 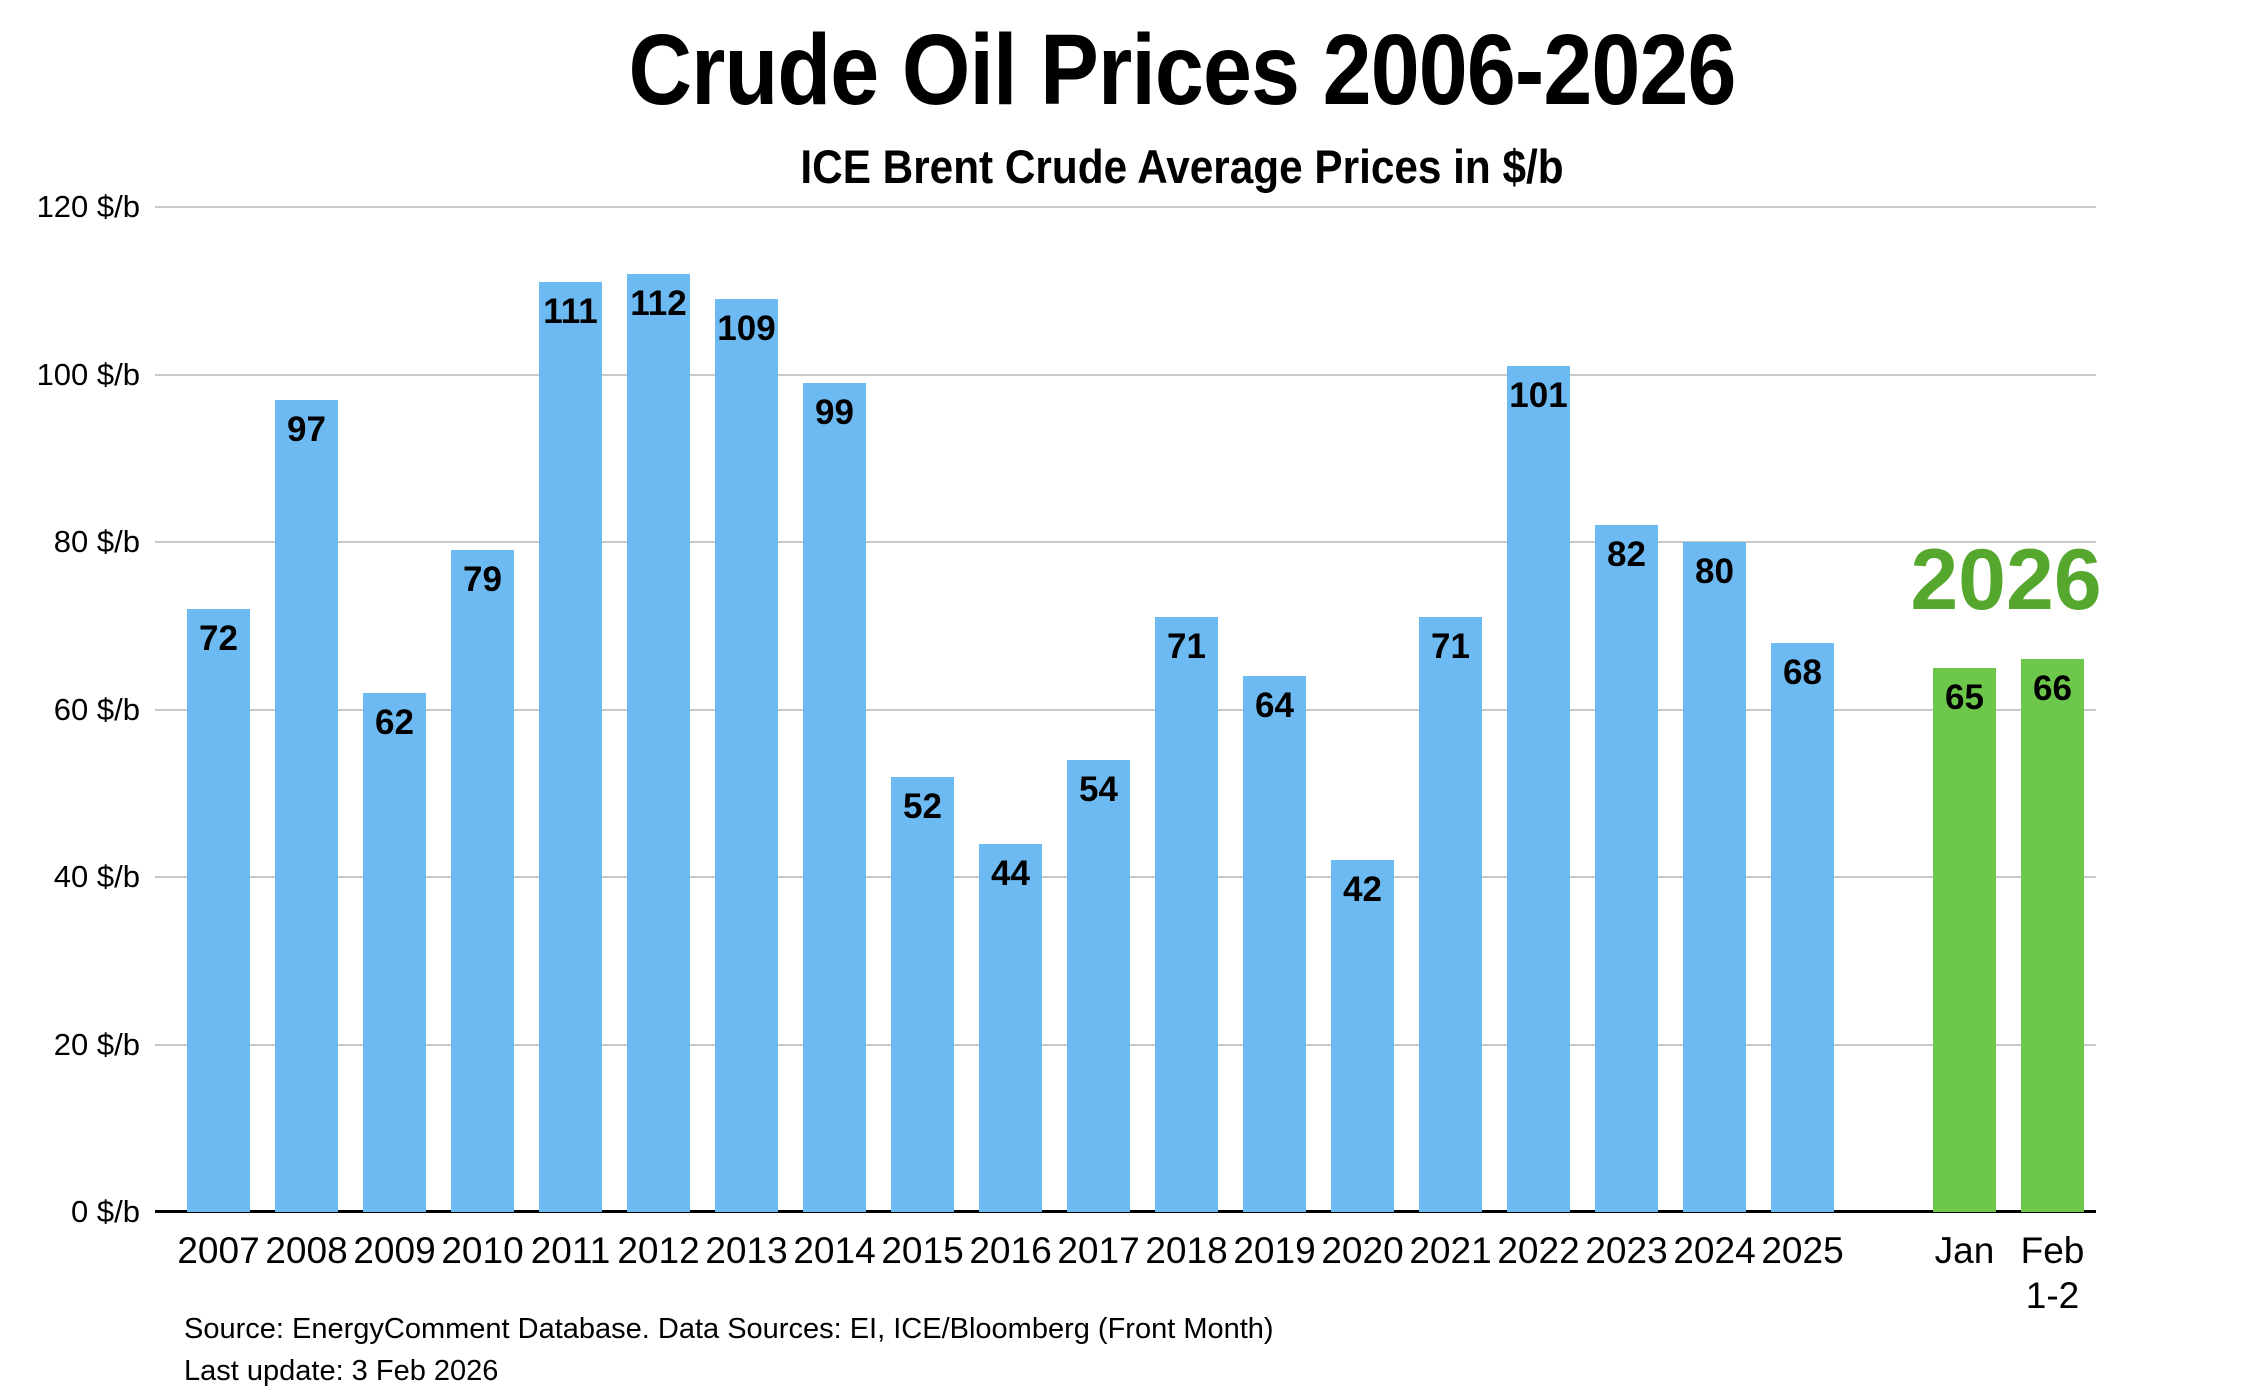 I want to click on bar-value-2017: 54, so click(x=1098, y=789).